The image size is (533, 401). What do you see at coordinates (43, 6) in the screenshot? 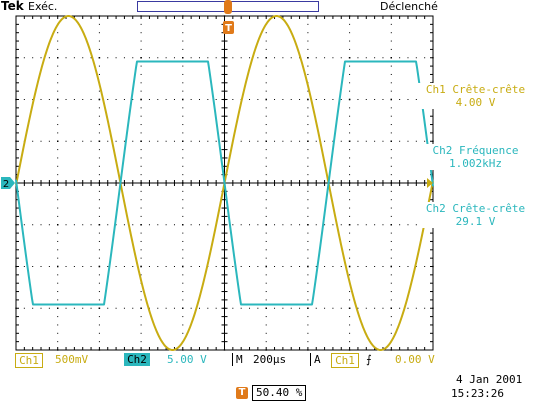
I see `acquisition-state: Exéc.` at bounding box center [43, 6].